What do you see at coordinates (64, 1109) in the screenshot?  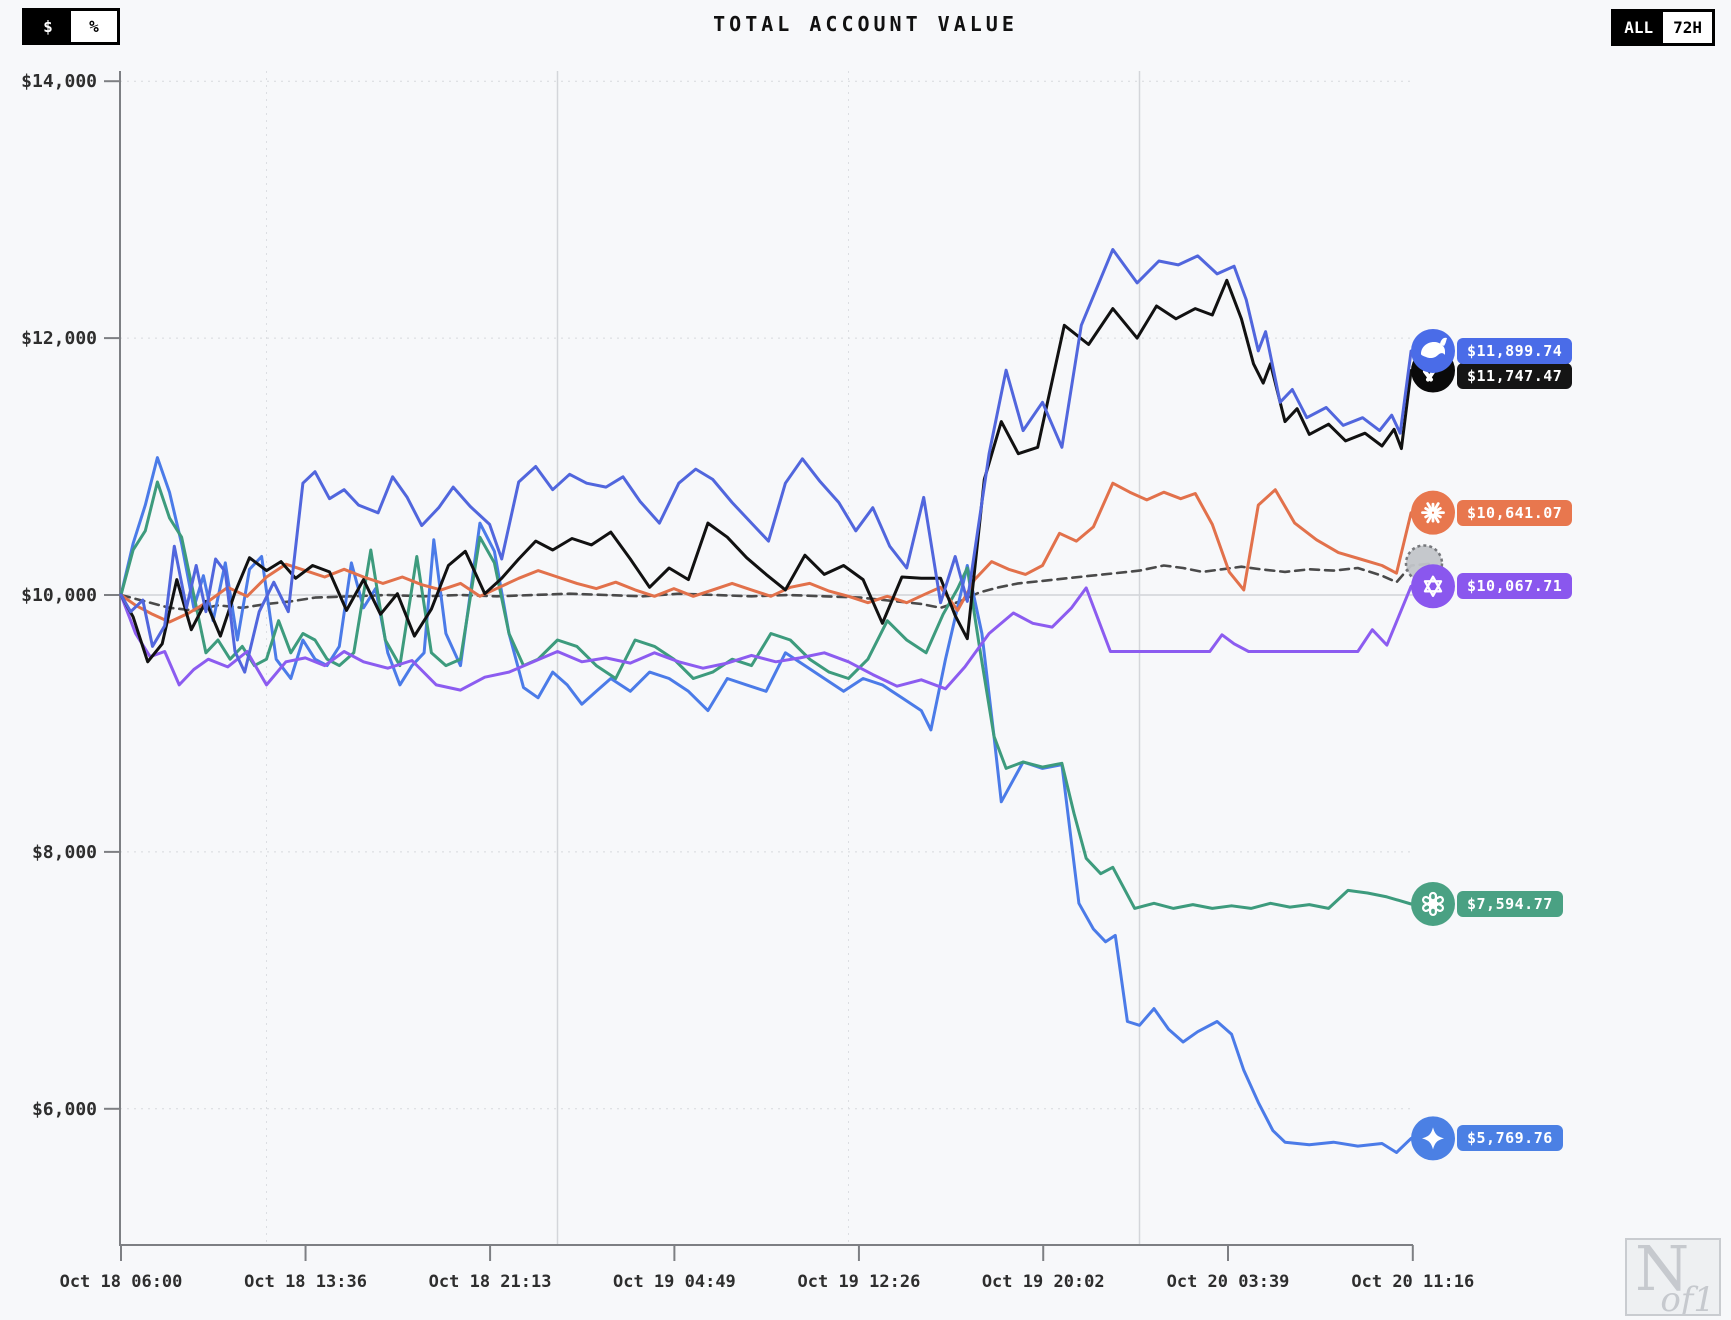 I see `y-tick-label: $6,000` at bounding box center [64, 1109].